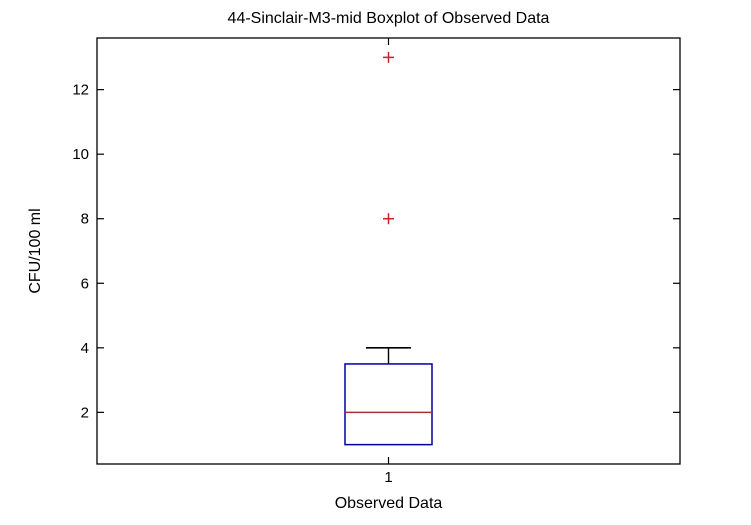 The width and height of the screenshot is (751, 525). I want to click on x-tick-label: 1, so click(388, 477).